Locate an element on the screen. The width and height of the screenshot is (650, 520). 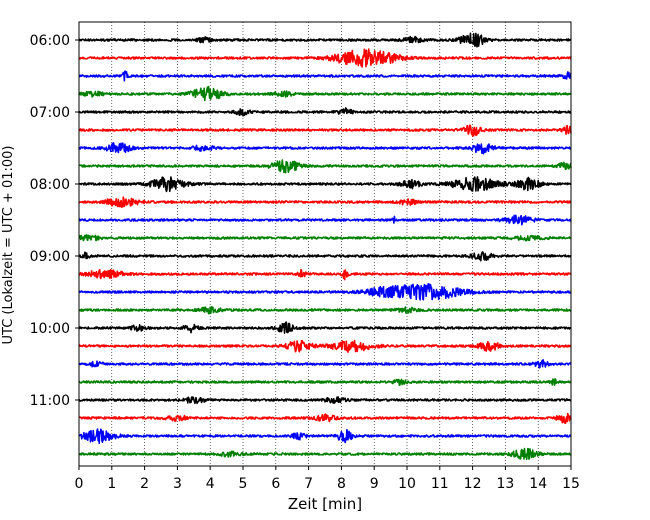
y-axis-ticks: 06:00 07:00 08:00 09:00 10:00 11:00 is located at coordinates (54, 221).